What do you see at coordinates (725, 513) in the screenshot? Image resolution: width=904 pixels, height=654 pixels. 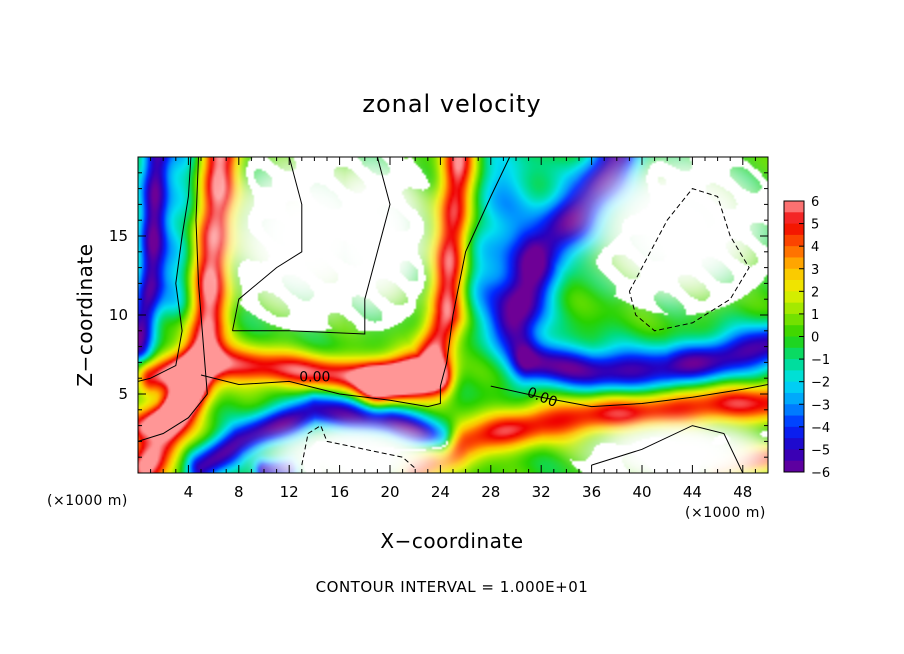 I see `x-unit-right: (×1000 m)` at bounding box center [725, 513].